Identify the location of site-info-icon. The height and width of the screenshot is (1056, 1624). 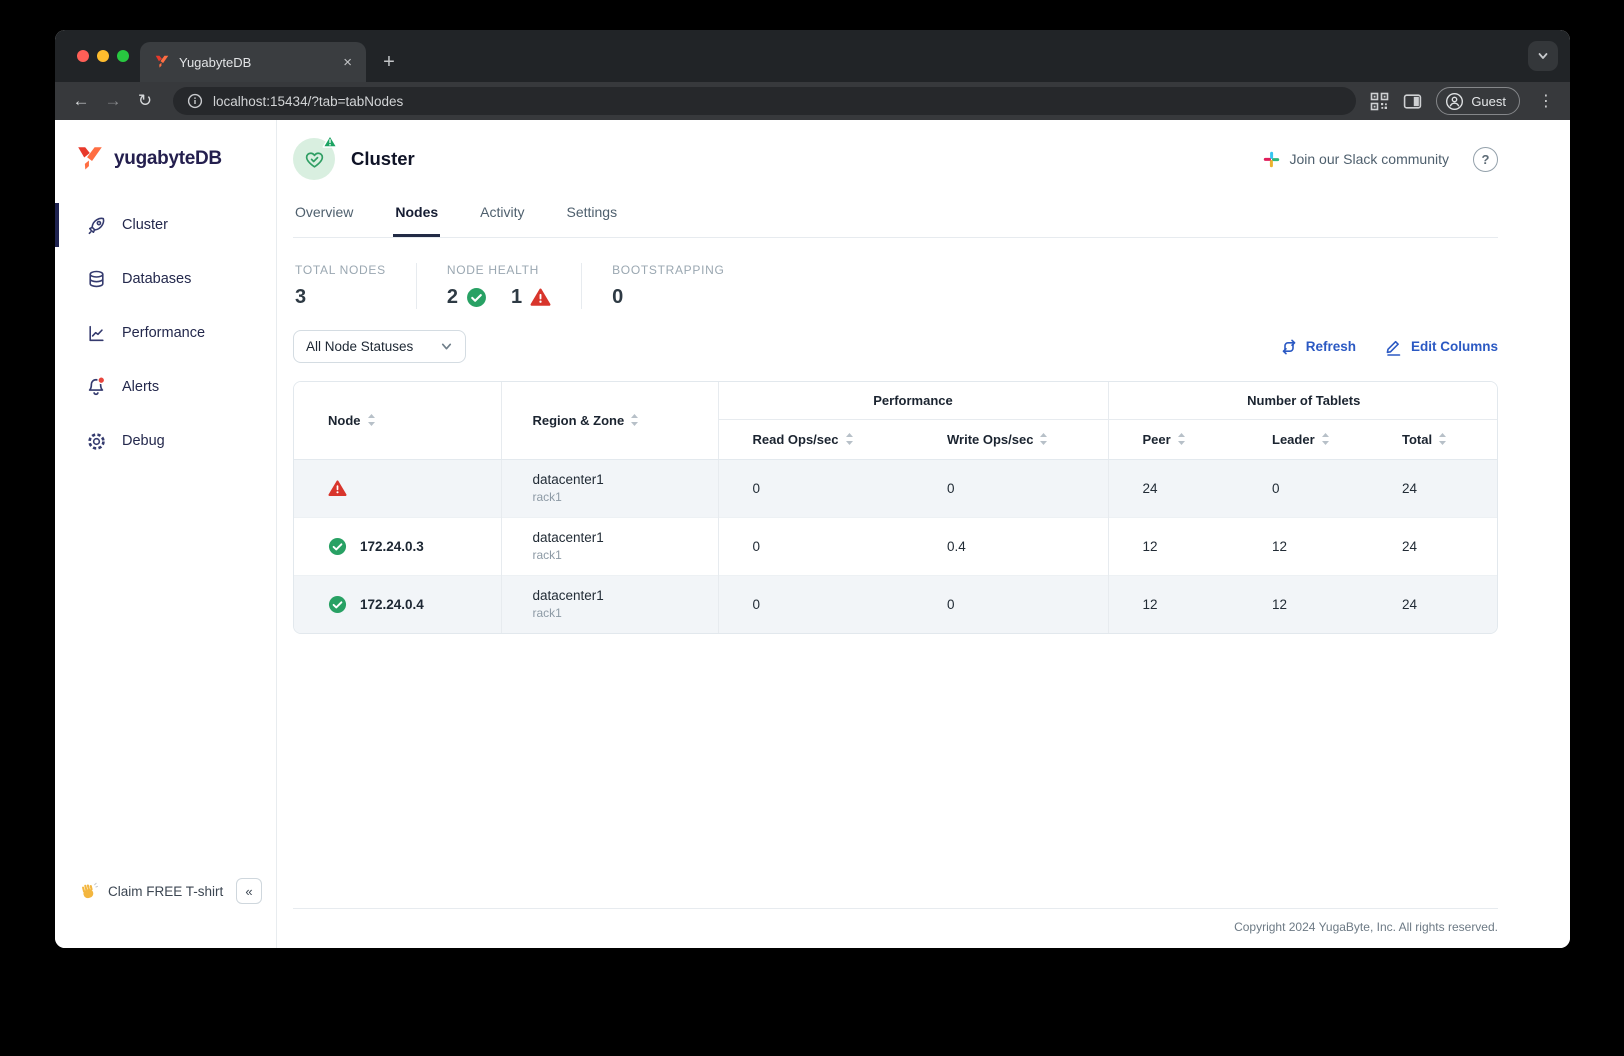
(195, 101).